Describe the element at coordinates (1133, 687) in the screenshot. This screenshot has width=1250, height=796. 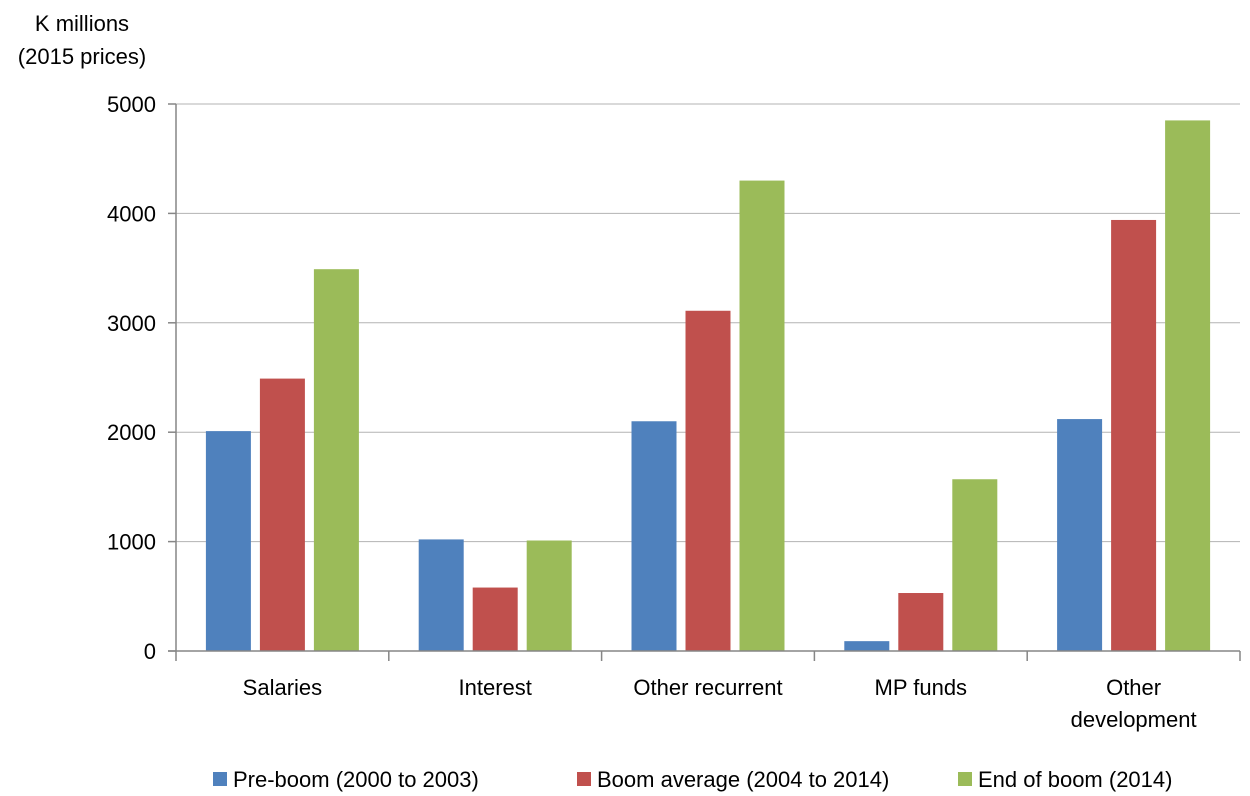
I see `x-tick-label: Other` at that location.